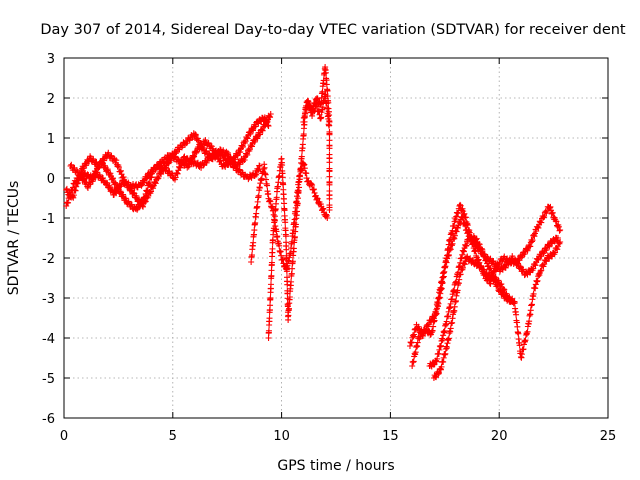  What do you see at coordinates (51, 59) in the screenshot?
I see `y-tick-label: 3` at bounding box center [51, 59].